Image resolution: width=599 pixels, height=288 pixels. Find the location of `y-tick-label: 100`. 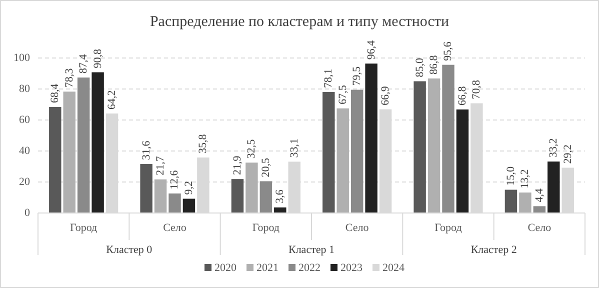

y-tick-label: 100 is located at coordinates (22, 58).